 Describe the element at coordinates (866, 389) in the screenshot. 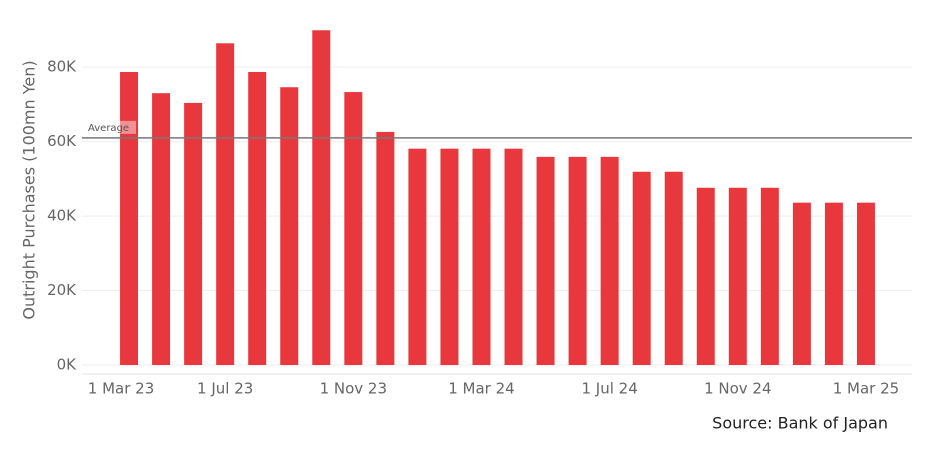

I see `x-tick-label: 1 Mar 25` at that location.